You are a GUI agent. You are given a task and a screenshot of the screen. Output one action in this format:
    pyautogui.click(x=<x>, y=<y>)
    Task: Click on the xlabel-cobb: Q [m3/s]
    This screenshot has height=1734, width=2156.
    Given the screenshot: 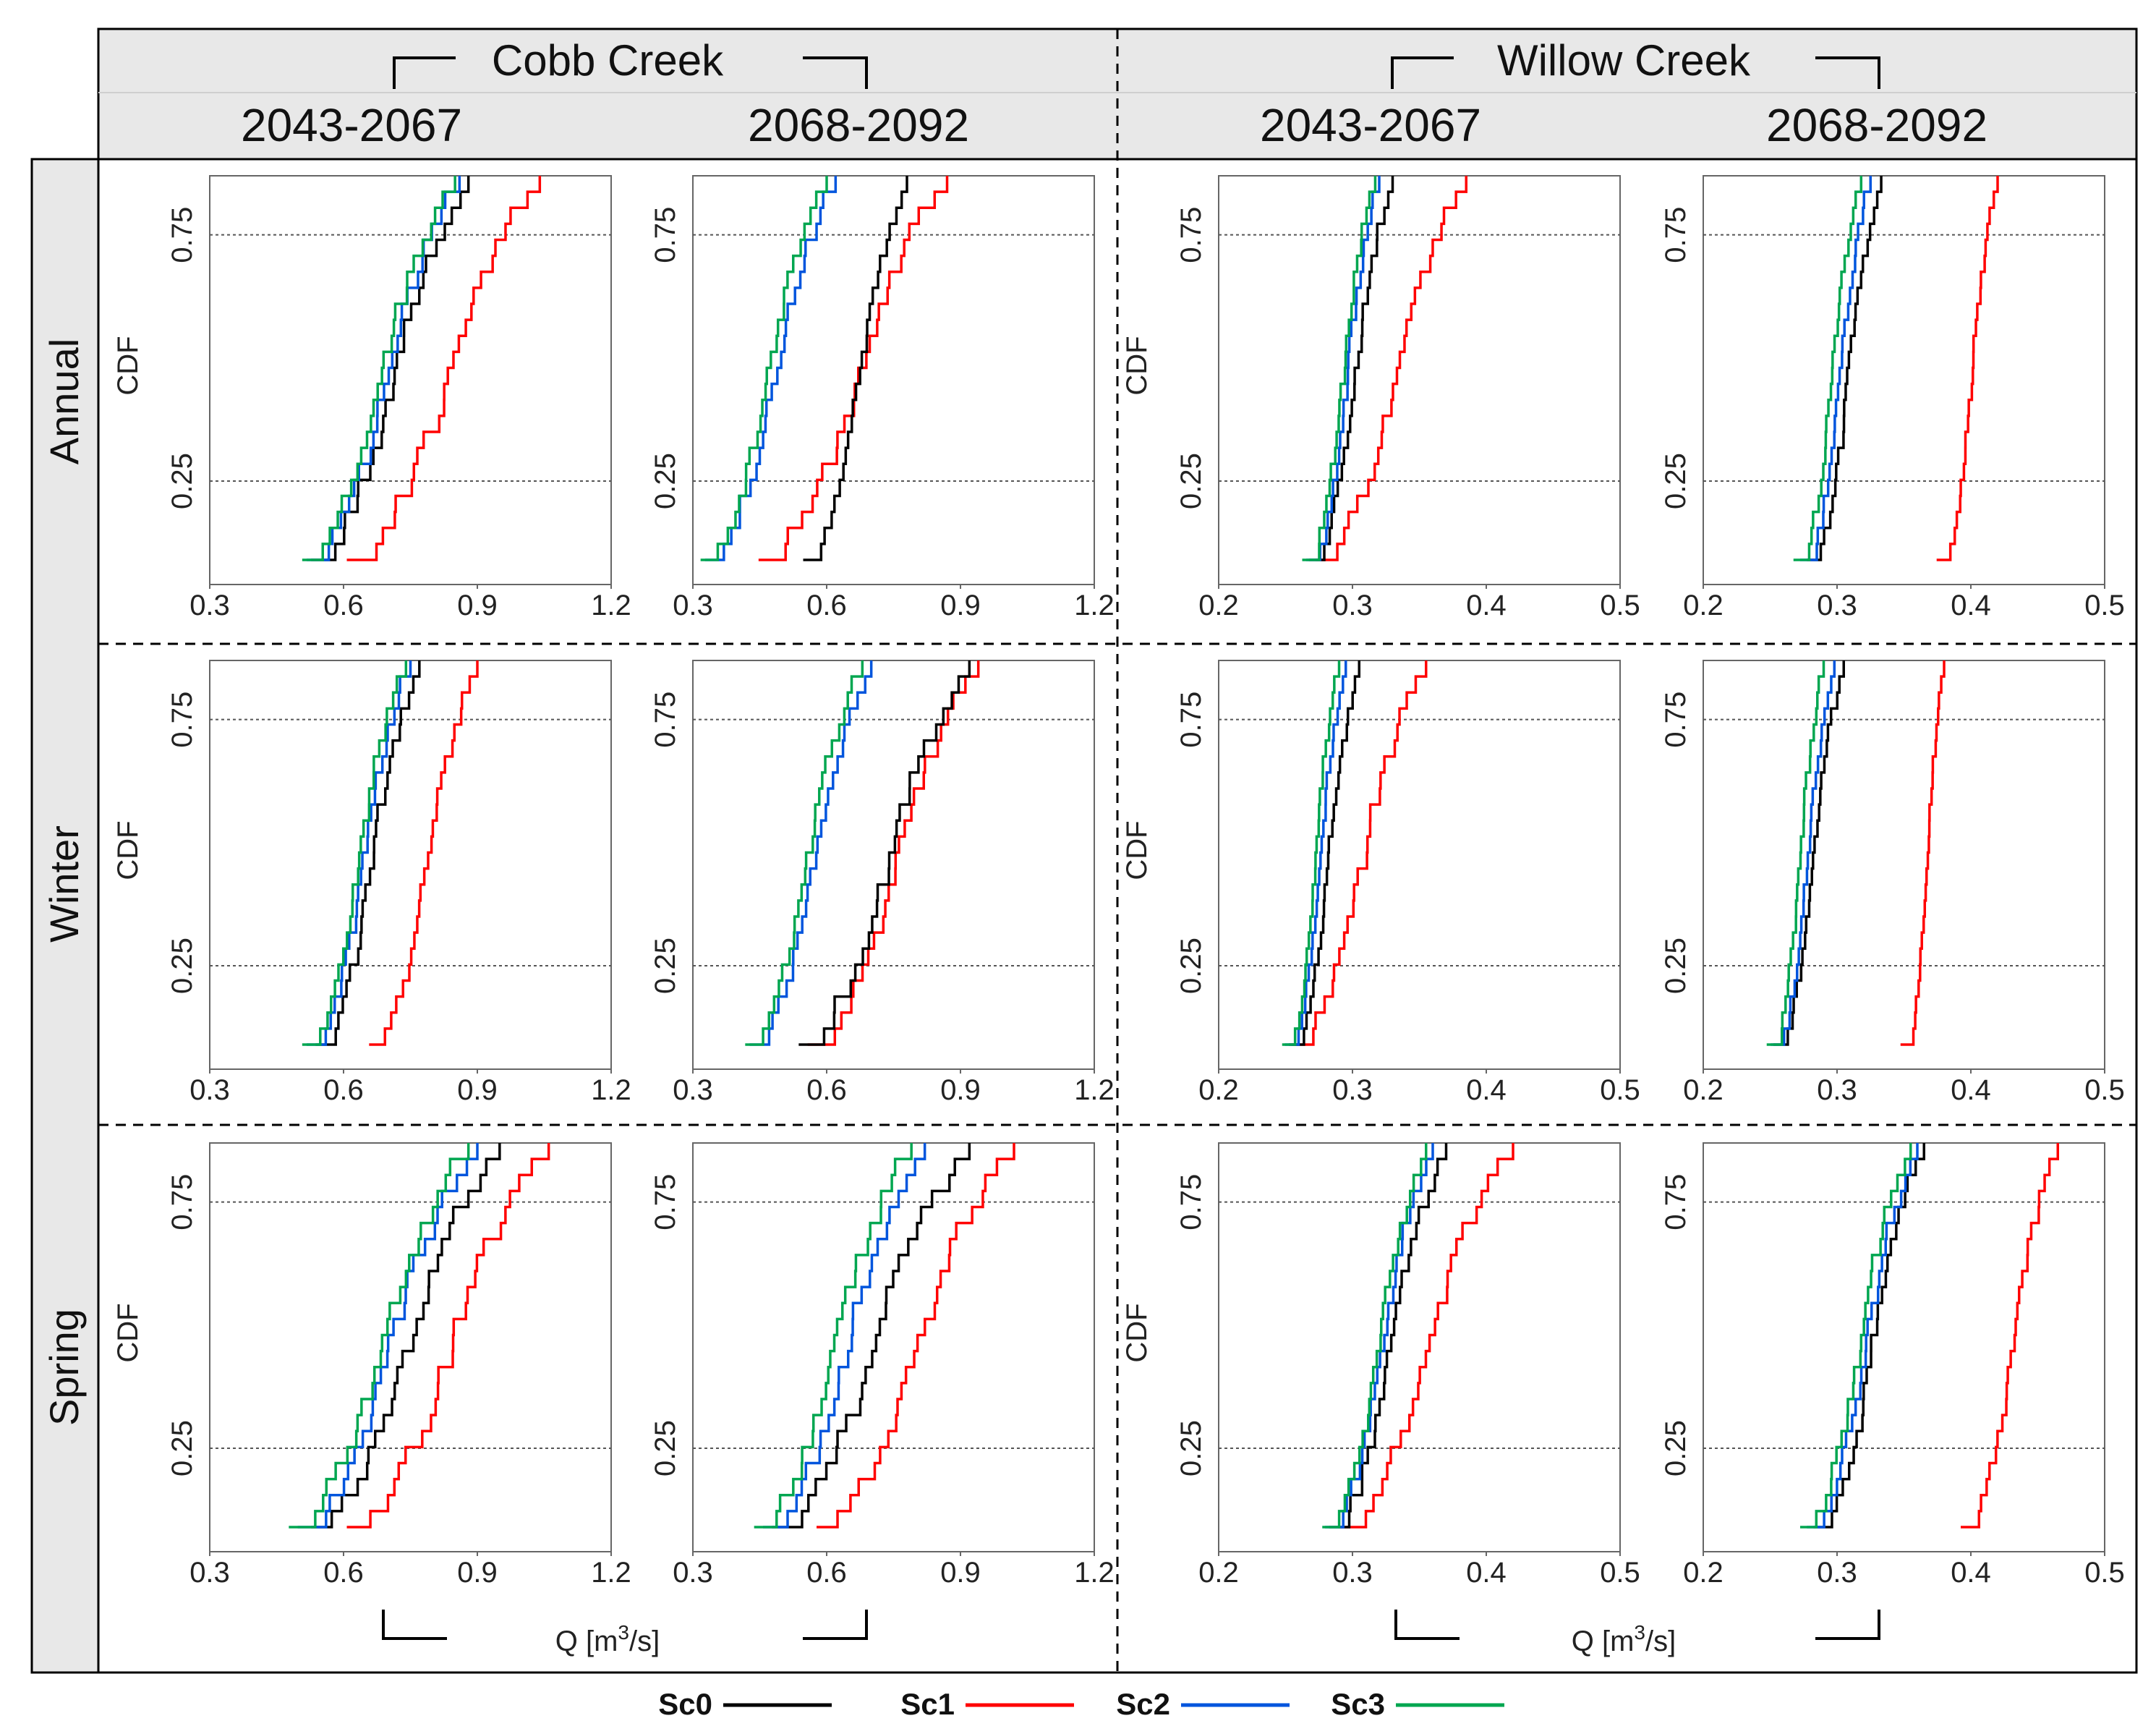 What is the action you would take?
    pyautogui.click(x=625, y=1634)
    